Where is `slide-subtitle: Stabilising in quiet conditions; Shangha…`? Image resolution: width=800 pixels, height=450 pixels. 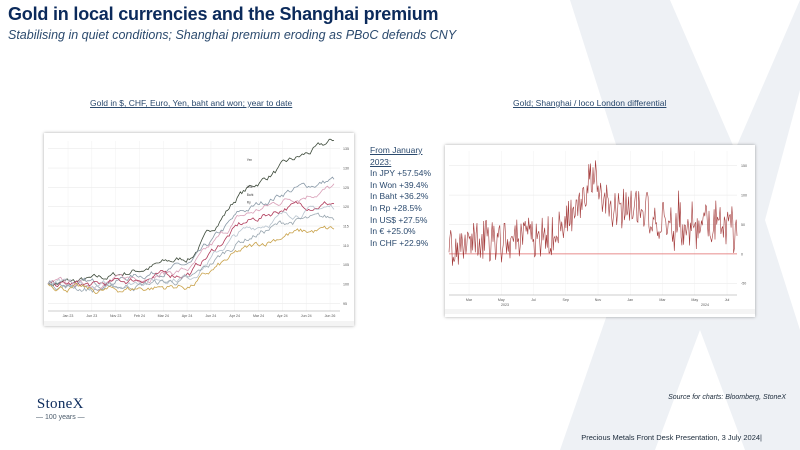 slide-subtitle: Stabilising in quiet conditions; Shangha… is located at coordinates (232, 35).